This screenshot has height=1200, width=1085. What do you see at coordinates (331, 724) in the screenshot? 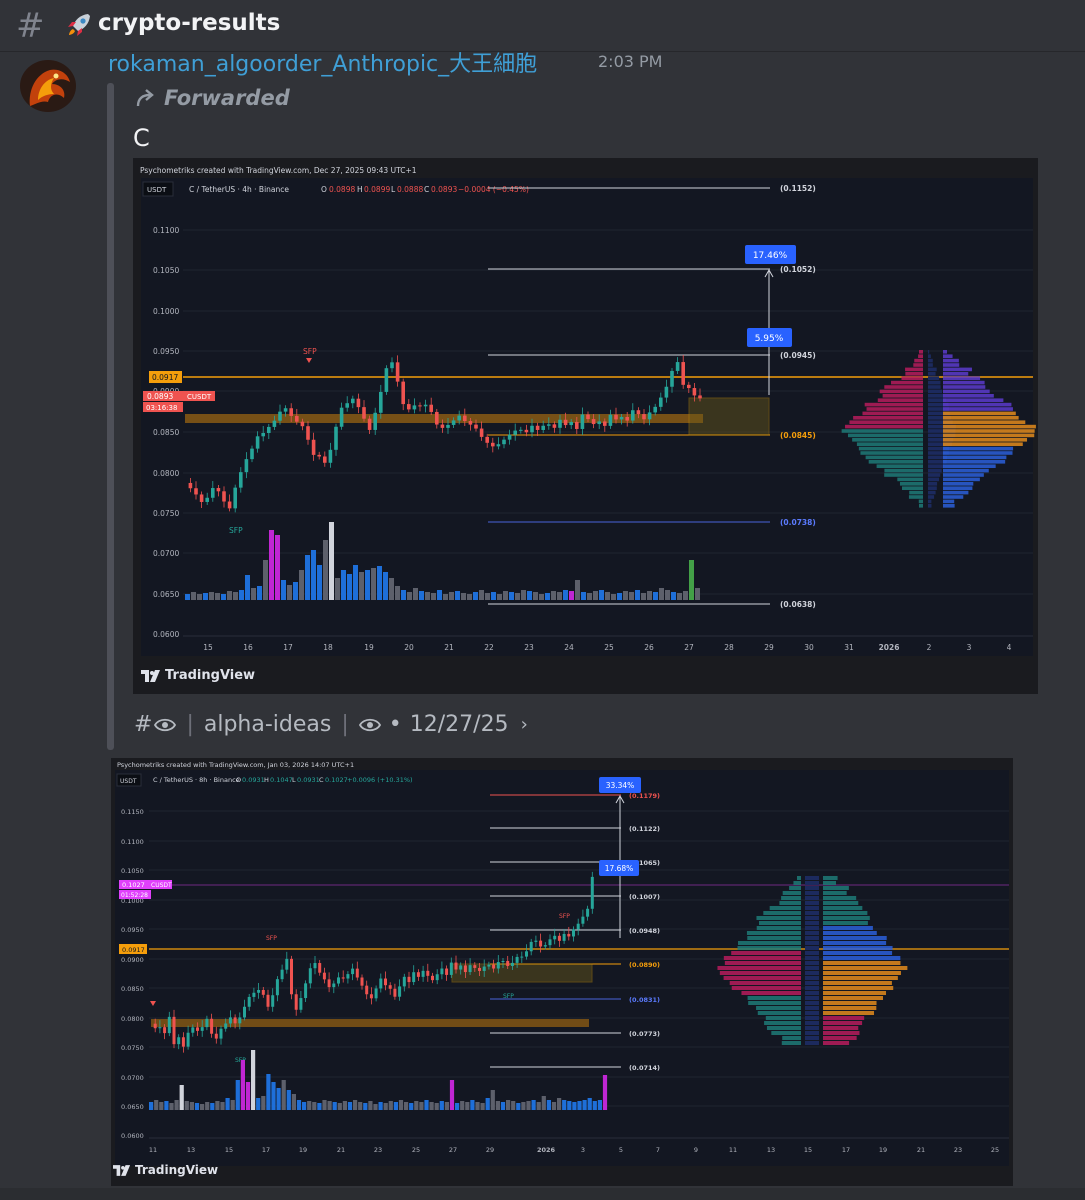
I see `source-link: # | alpha-ideas | • 12/27/25 ›` at bounding box center [331, 724].